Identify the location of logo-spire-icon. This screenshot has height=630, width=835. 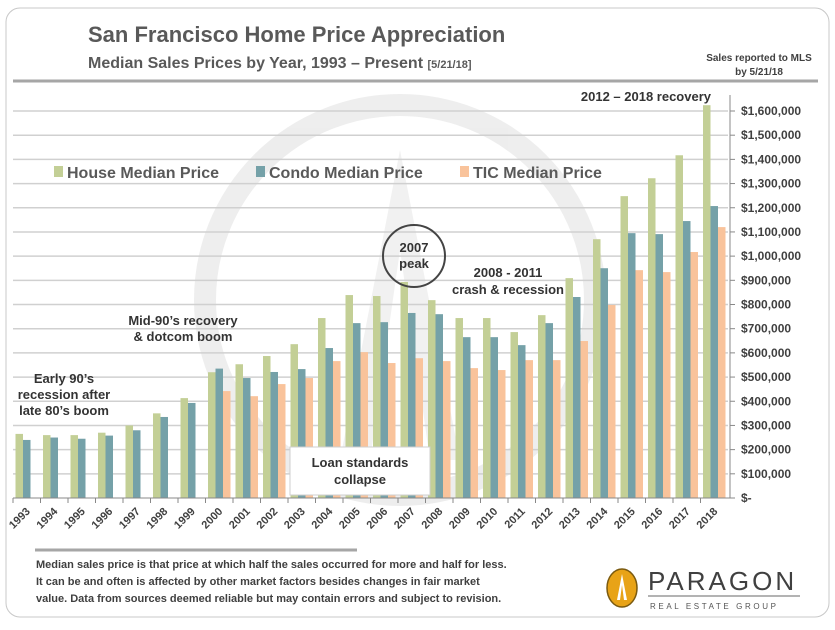
(622, 587).